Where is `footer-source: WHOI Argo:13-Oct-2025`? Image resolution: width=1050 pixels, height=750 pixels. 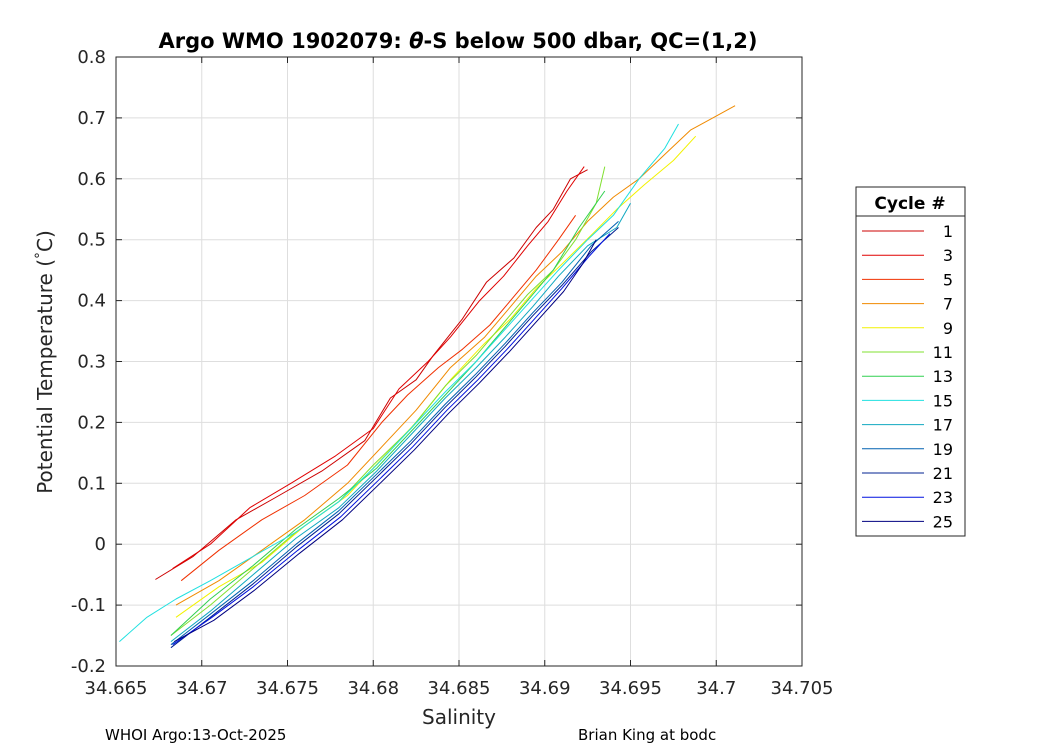 footer-source: WHOI Argo:13-Oct-2025 is located at coordinates (196, 735).